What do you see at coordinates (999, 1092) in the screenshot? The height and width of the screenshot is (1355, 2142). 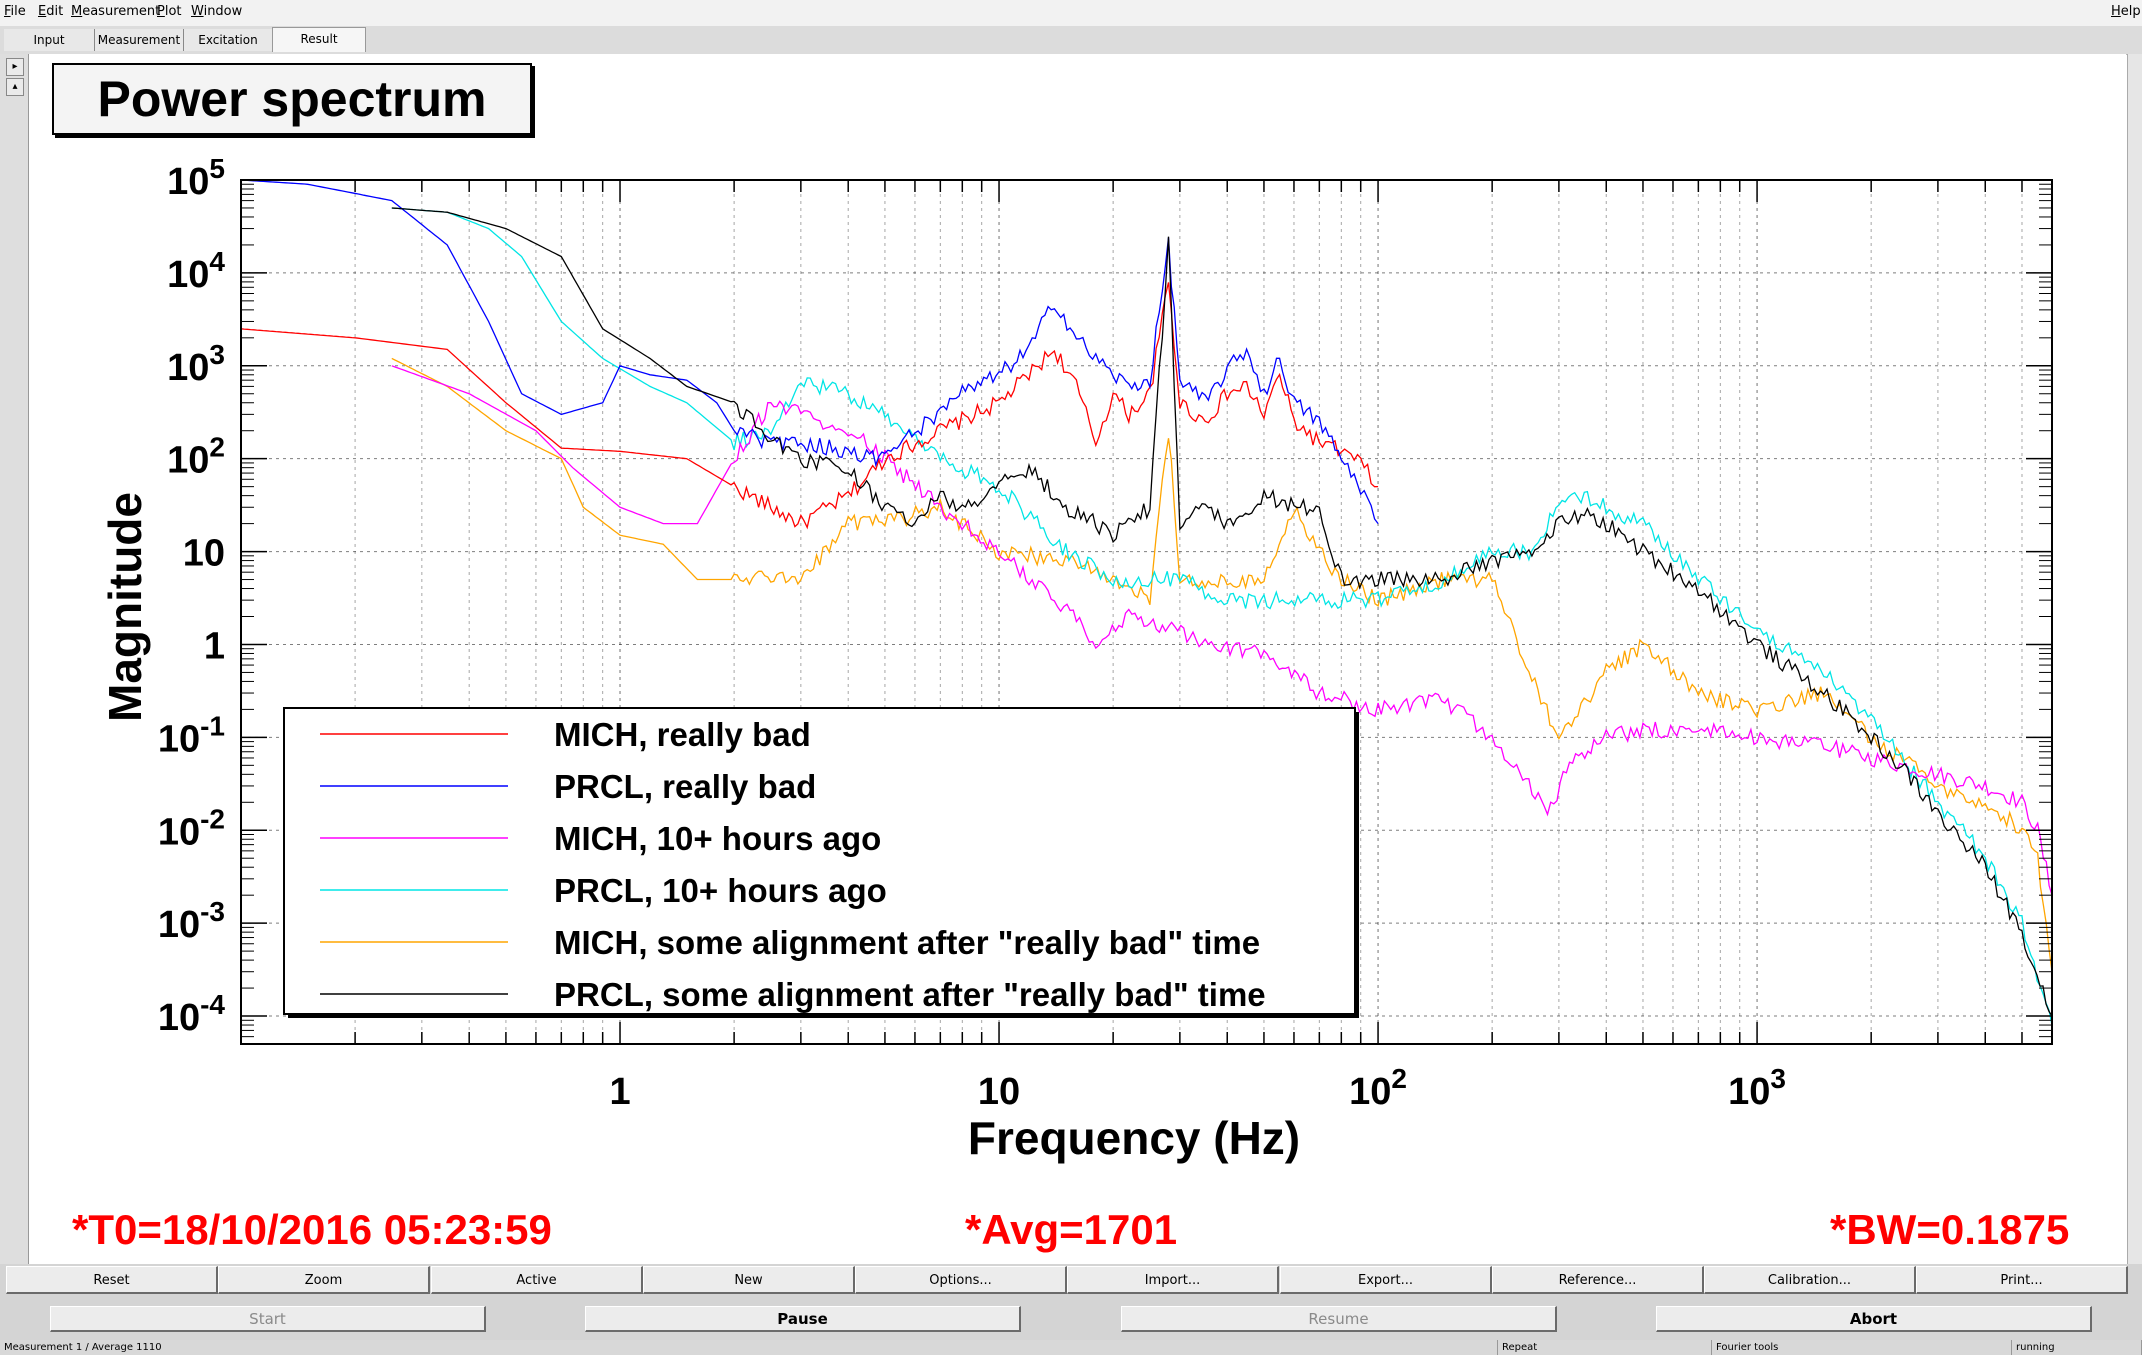 I see `x-tick-label: 10` at bounding box center [999, 1092].